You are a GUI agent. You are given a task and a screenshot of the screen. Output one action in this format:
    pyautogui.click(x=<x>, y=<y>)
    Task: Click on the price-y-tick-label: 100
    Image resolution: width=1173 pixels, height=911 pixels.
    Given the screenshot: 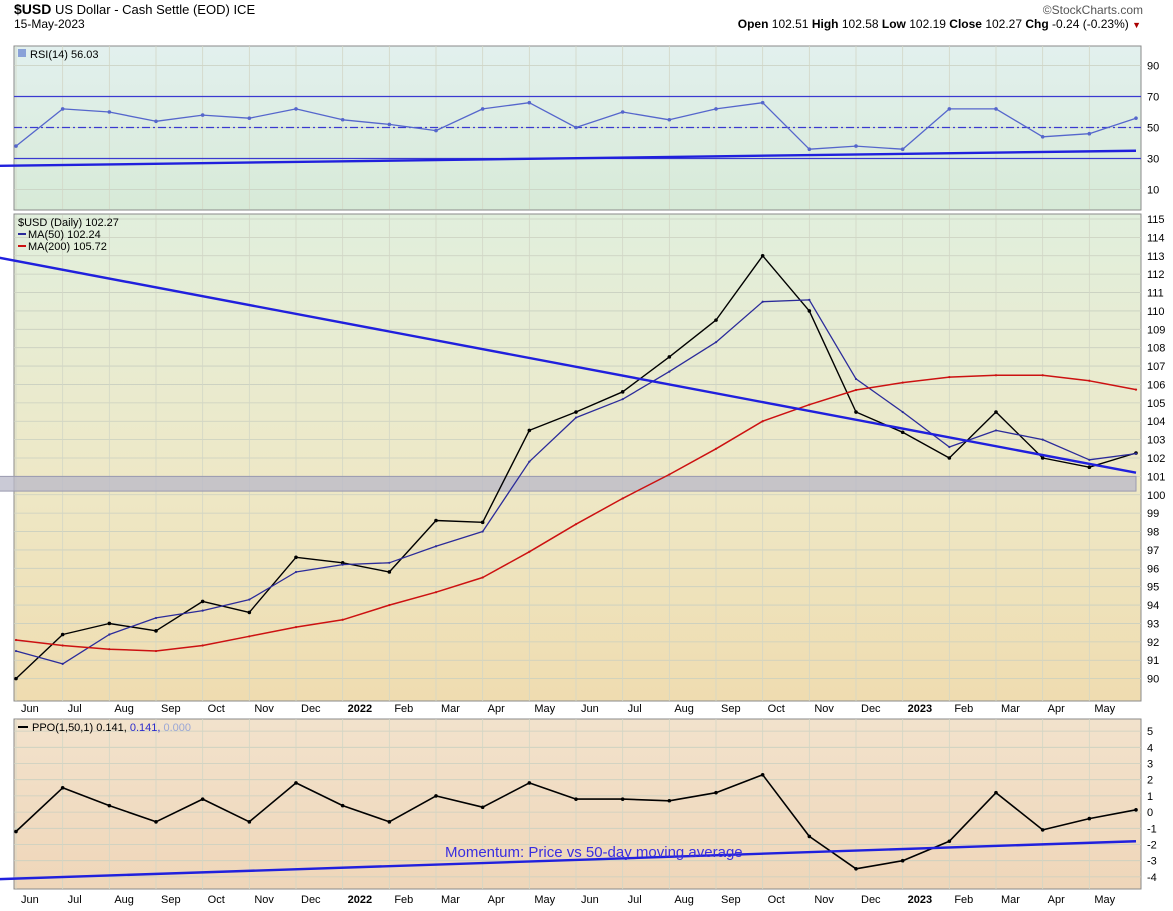 What is the action you would take?
    pyautogui.click(x=1156, y=496)
    